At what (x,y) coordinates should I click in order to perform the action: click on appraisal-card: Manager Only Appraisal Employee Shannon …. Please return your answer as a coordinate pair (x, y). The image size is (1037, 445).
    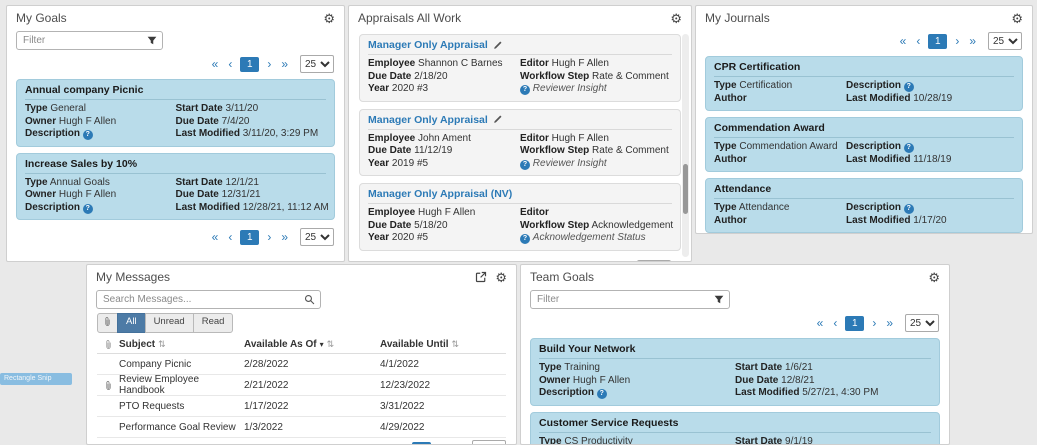
    Looking at the image, I should click on (520, 68).